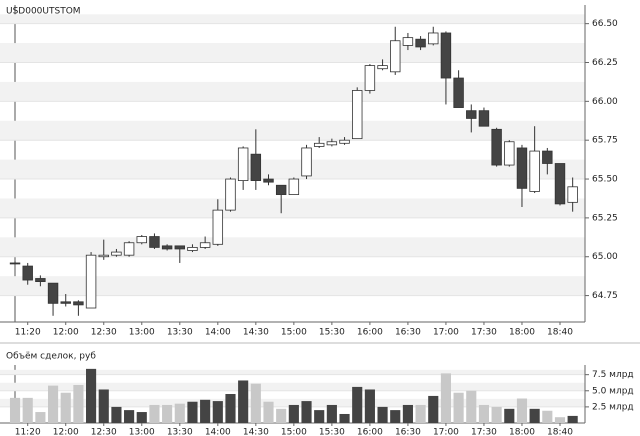  Describe the element at coordinates (43, 12) in the screenshot. I see `chart-title: USD000UTSTOM` at that location.